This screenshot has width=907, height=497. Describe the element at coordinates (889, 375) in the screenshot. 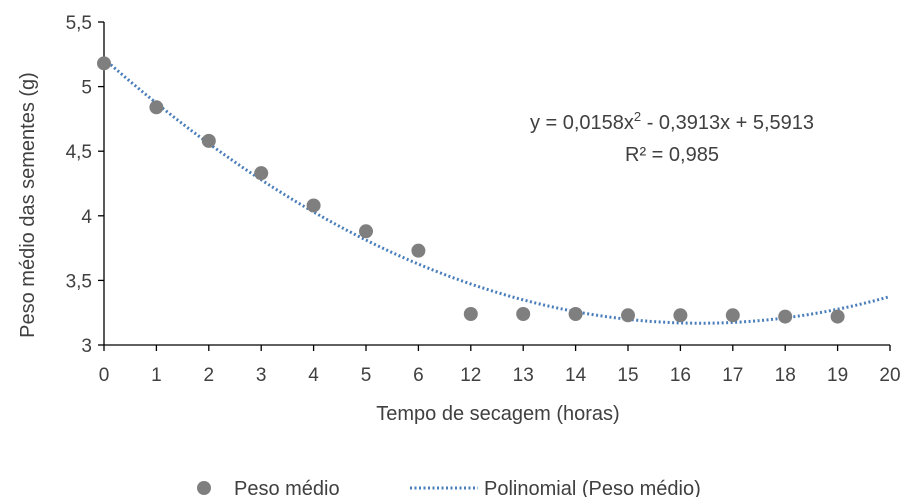

I see `x-tick-label: 20` at that location.